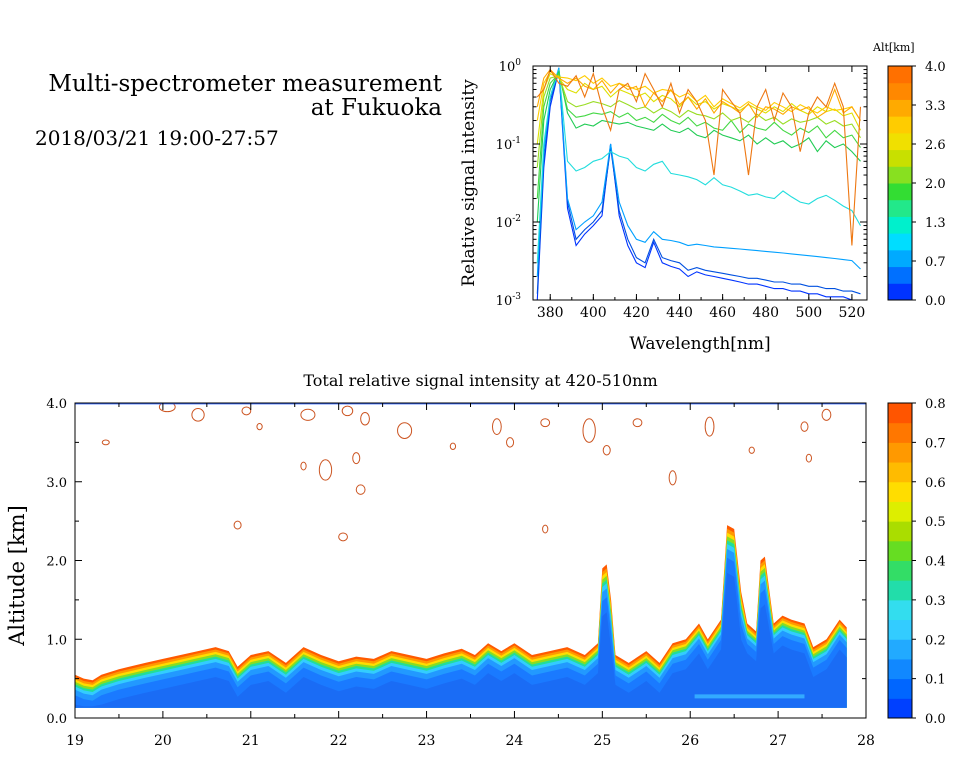 The image size is (960, 770). Describe the element at coordinates (935, 404) in the screenshot. I see `colorbar-tick-label: 0.8` at that location.